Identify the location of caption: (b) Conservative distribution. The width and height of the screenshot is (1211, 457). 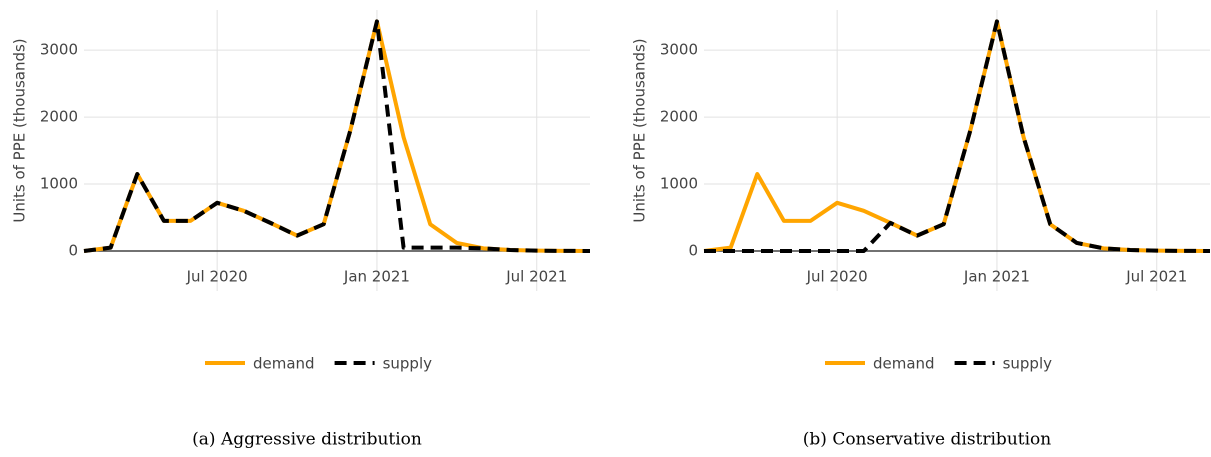
(927, 440).